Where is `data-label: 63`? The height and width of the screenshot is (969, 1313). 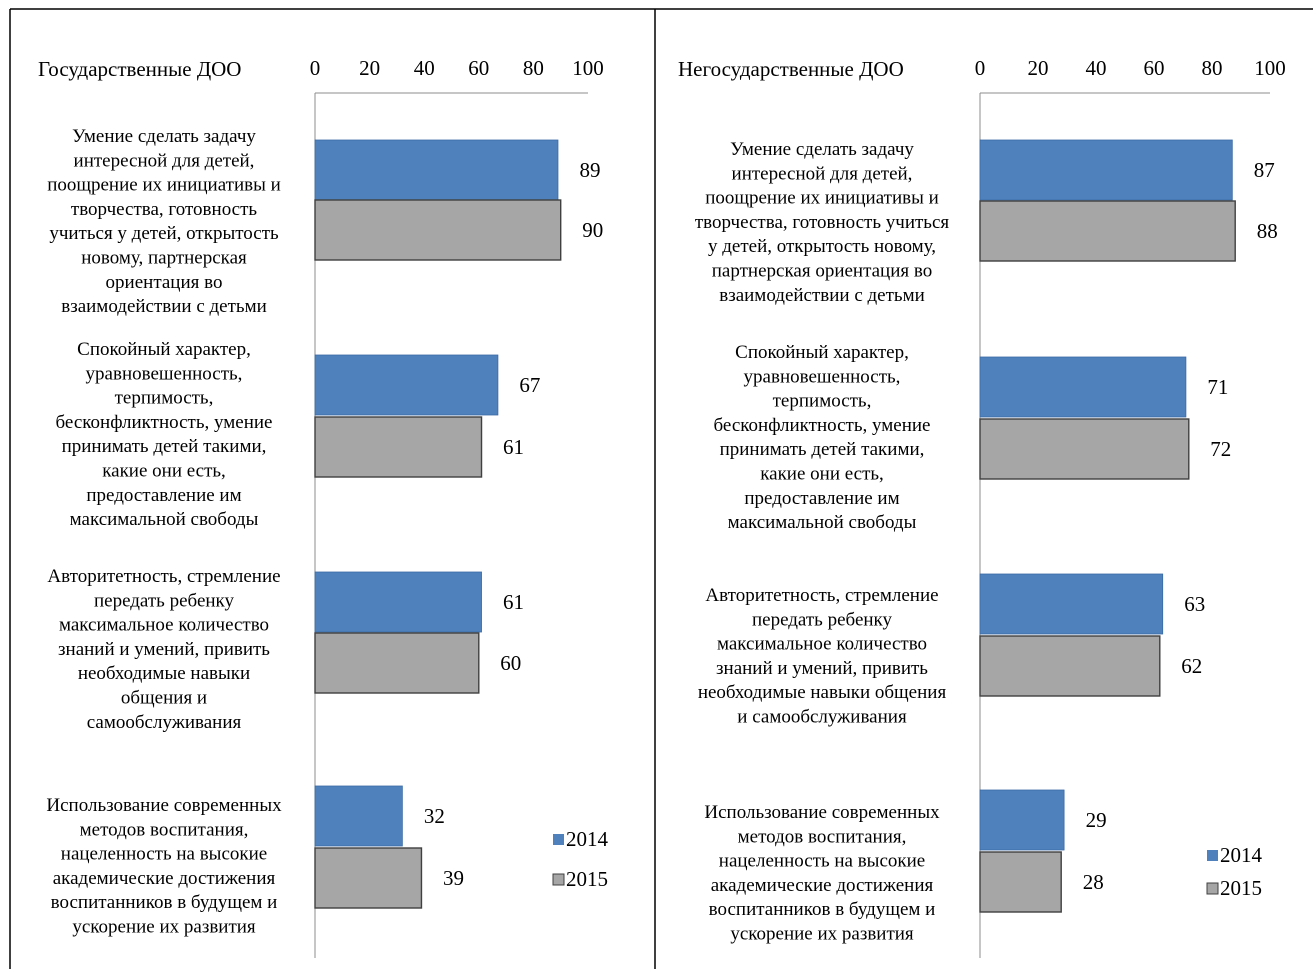
data-label: 63 is located at coordinates (1194, 604).